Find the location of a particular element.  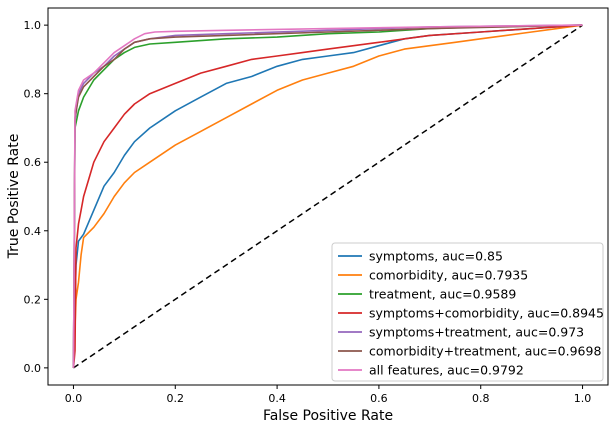

legend-box is located at coordinates (467, 312).